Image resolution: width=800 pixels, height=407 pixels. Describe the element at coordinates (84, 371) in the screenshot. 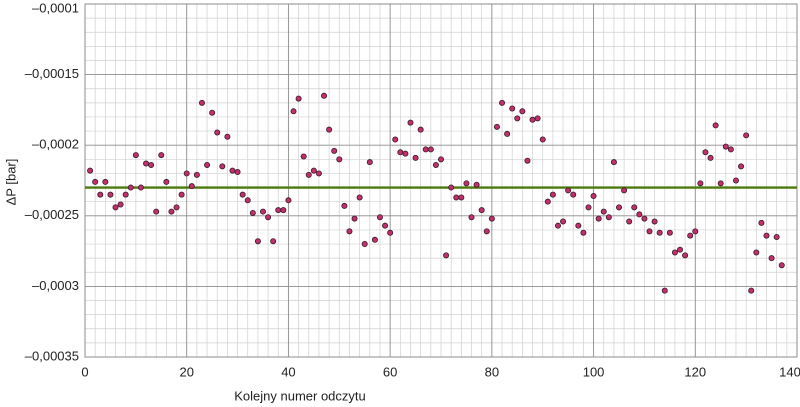

I see `x-tick-label: 0` at that location.